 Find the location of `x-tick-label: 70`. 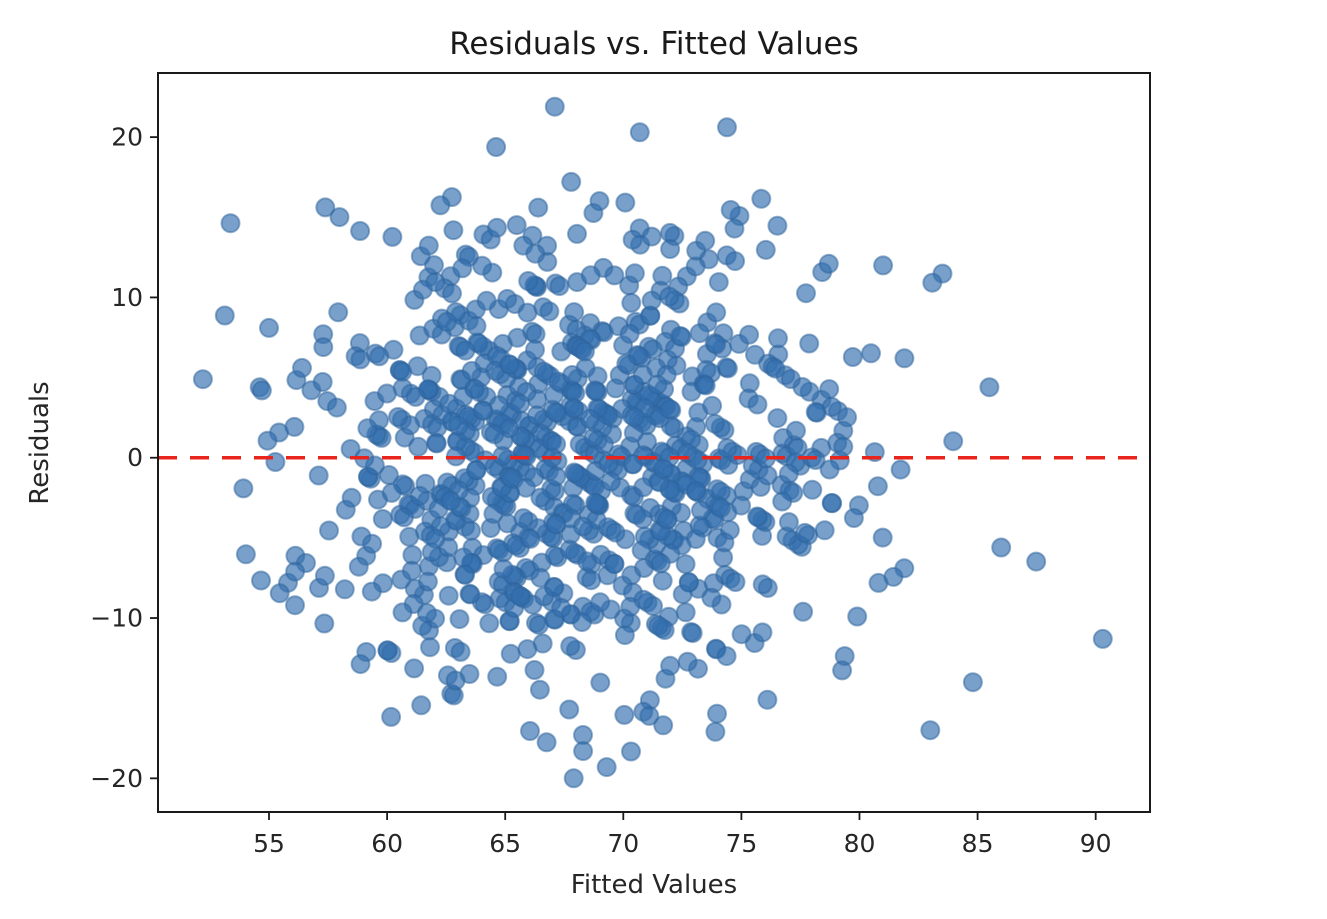

x-tick-label: 70 is located at coordinates (623, 843).